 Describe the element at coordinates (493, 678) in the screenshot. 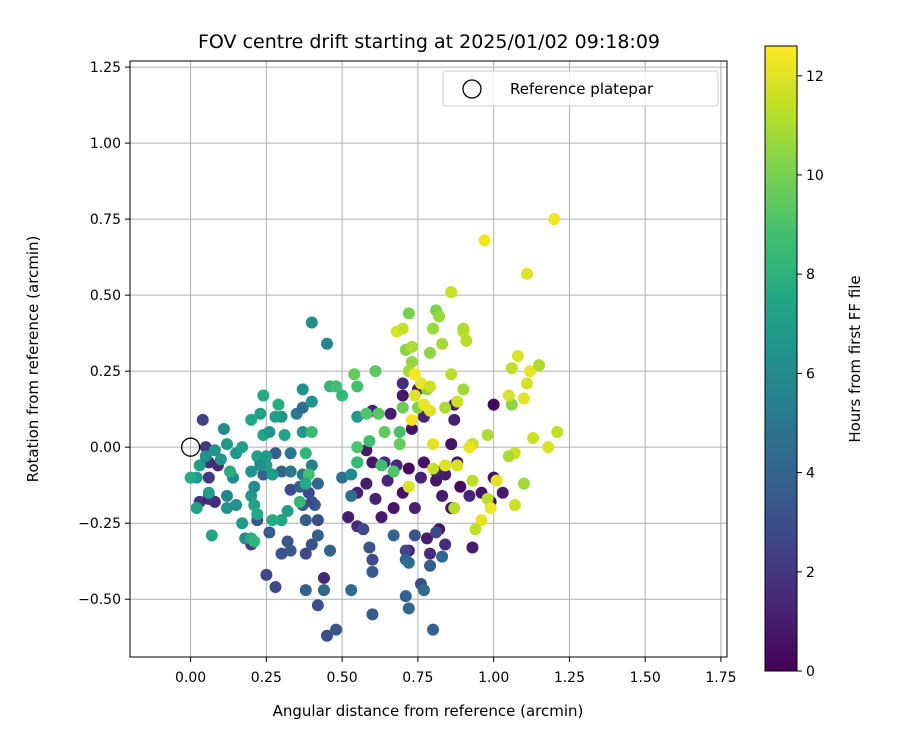

I see `x-tick-label: 1.00` at that location.